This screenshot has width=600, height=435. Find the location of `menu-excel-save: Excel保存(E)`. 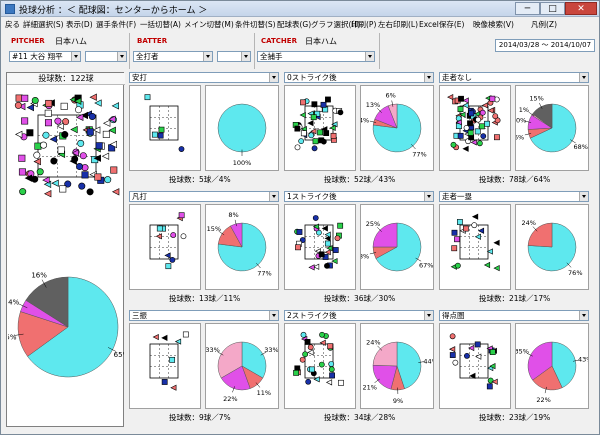

menu-excel-save: Excel保存(E) is located at coordinates (442, 24).